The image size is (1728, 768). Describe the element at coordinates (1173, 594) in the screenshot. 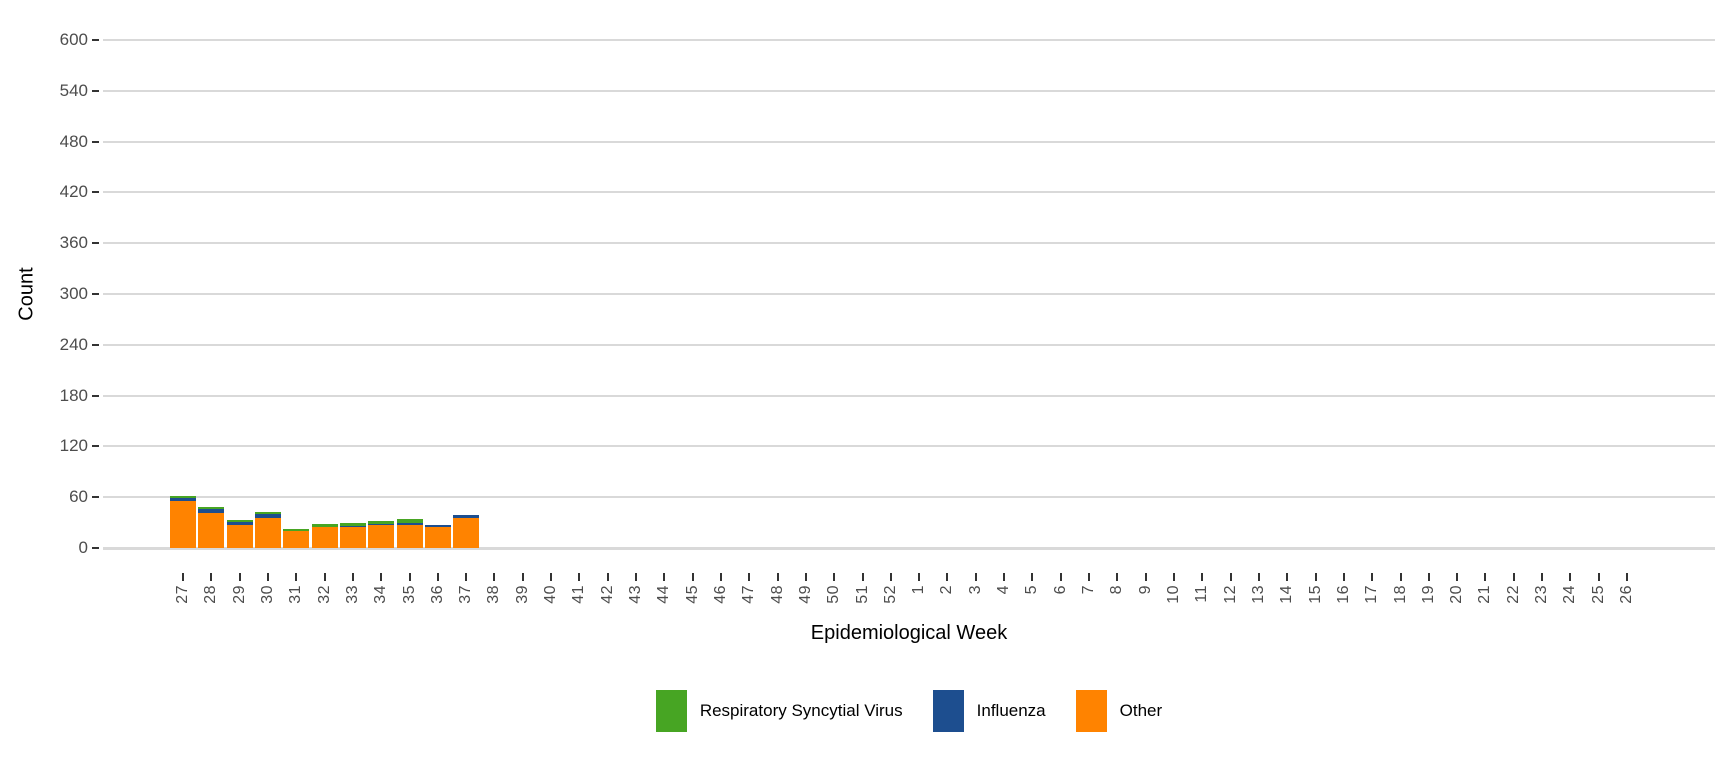

I see `x-axis-tick-label: 10` at that location.